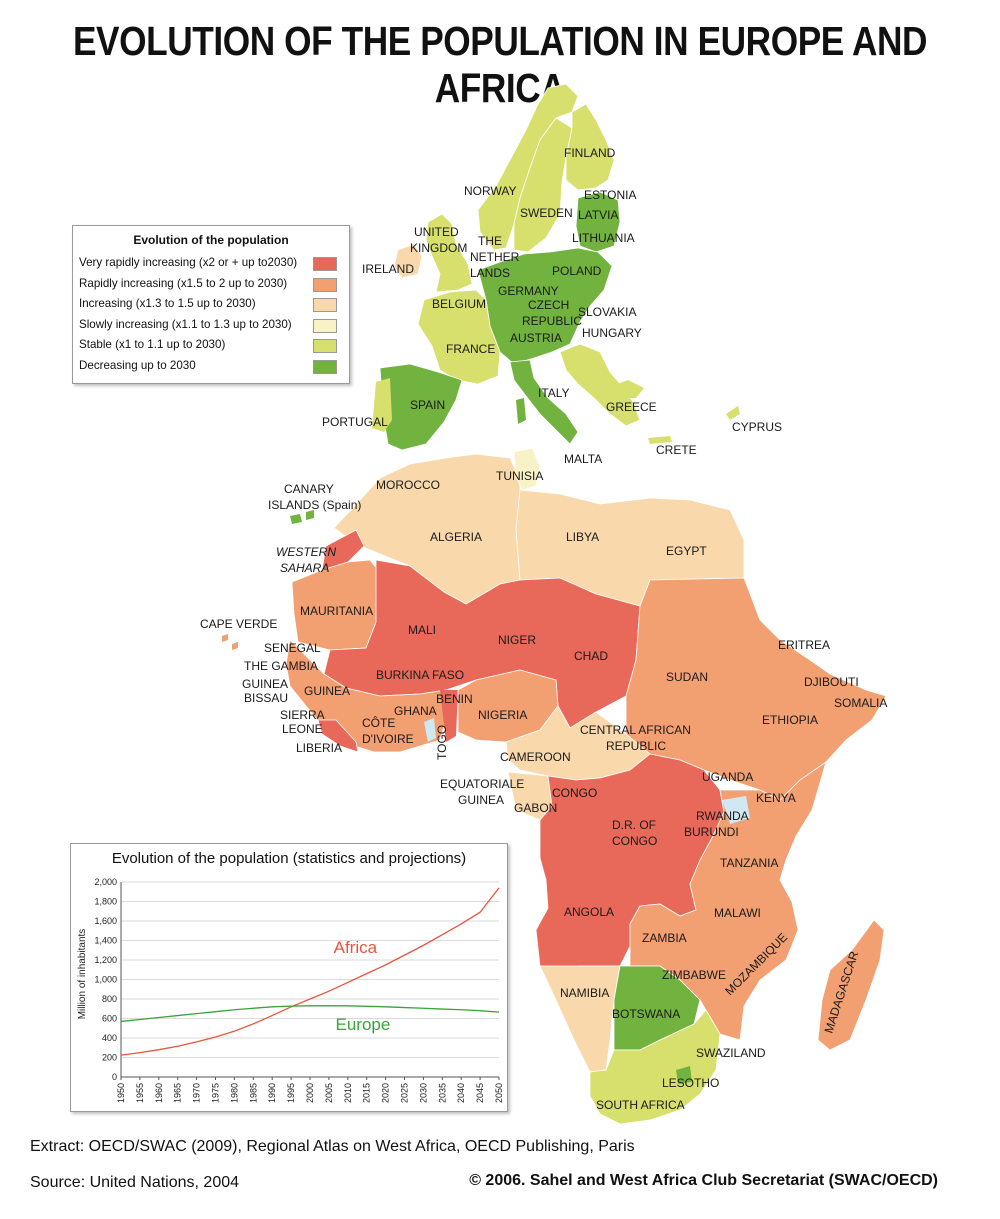 This screenshot has width=1000, height=1219. I want to click on x-tick-label: 1950, so click(121, 1093).